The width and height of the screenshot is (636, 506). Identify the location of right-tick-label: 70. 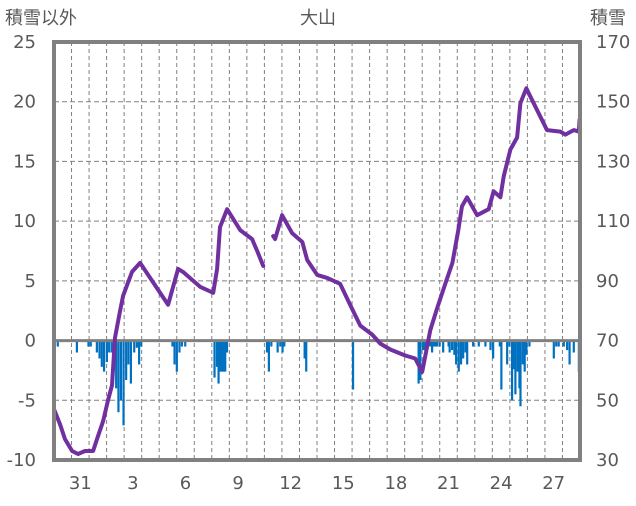
(607, 341).